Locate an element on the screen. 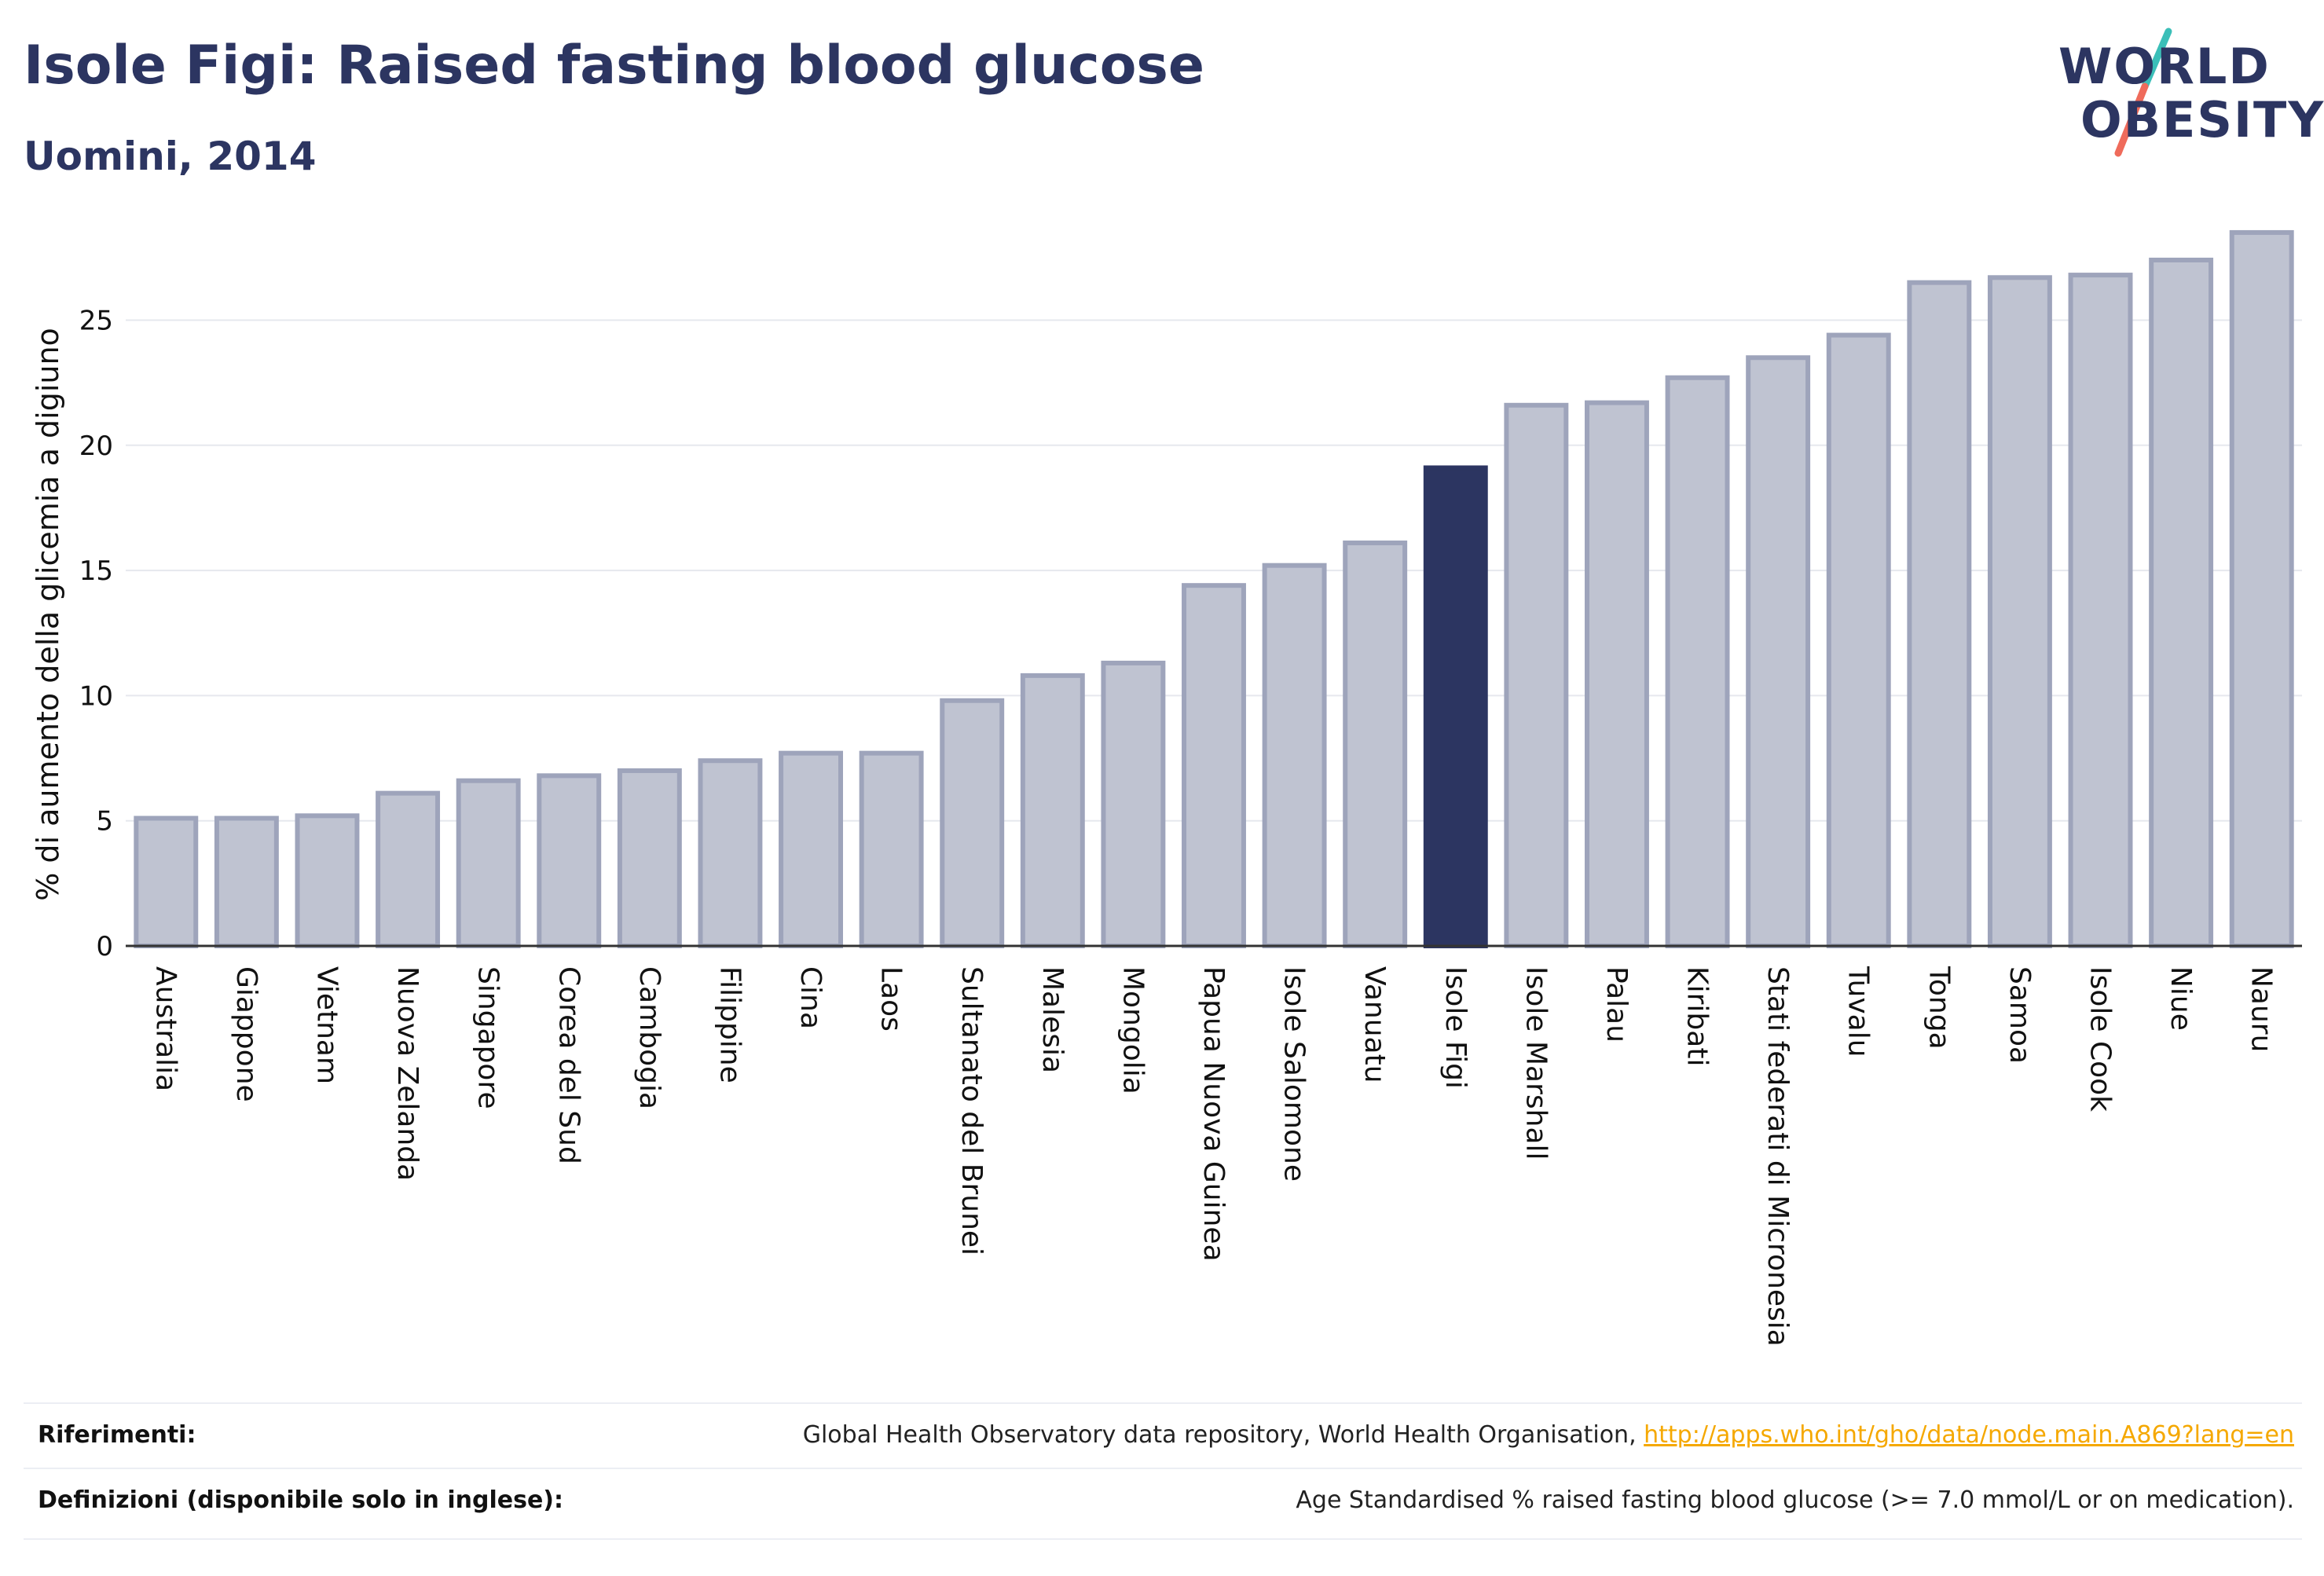 The width and height of the screenshot is (2324, 1576). x-tick-label: Corea del Sud is located at coordinates (568, 1065).